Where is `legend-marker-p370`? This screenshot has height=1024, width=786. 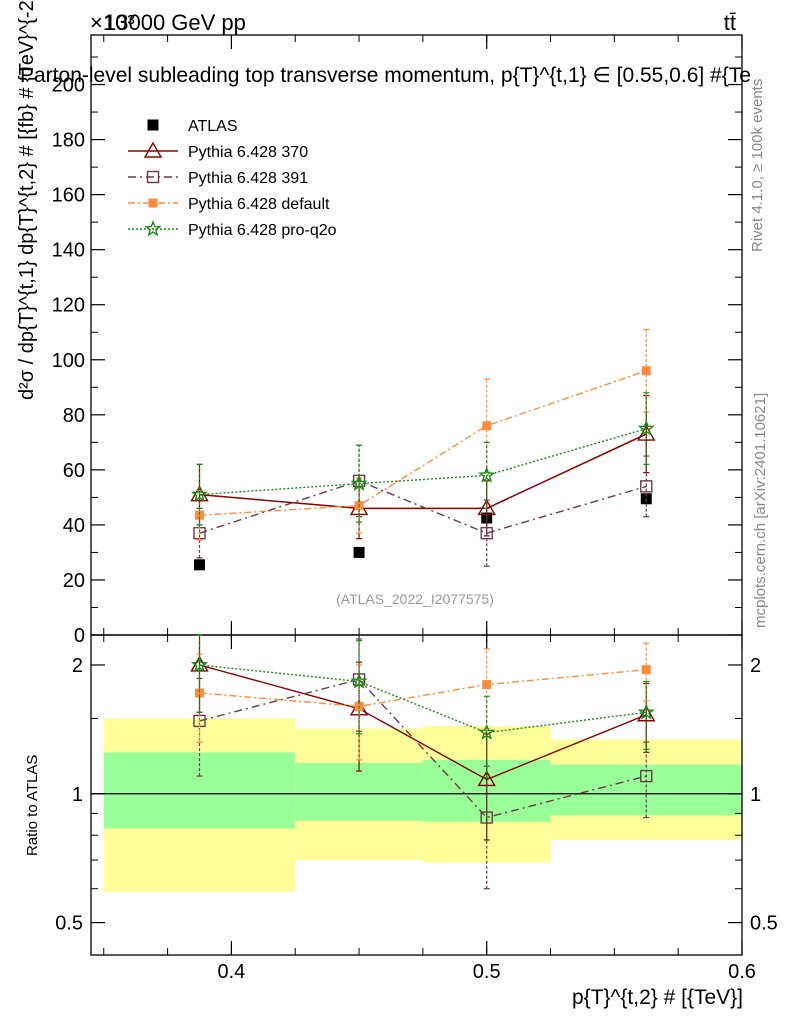 legend-marker-p370 is located at coordinates (153, 149).